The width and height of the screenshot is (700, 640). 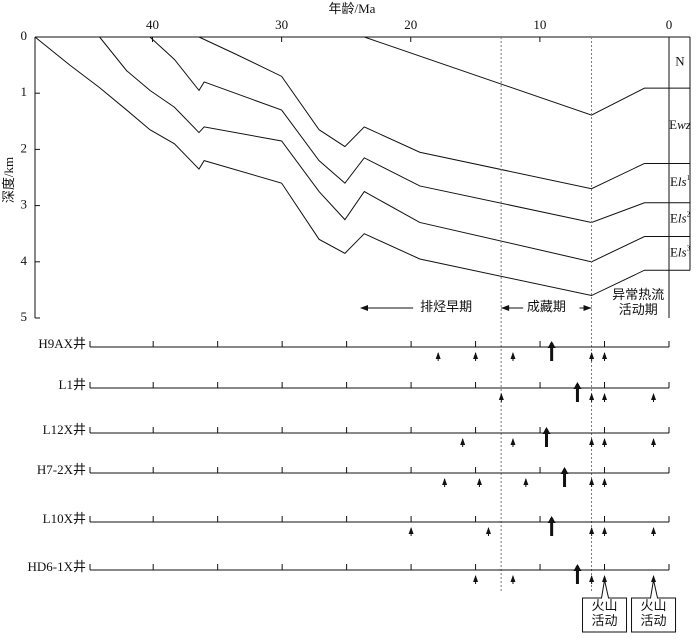 What do you see at coordinates (24, 91) in the screenshot?
I see `y-tick-label: 1` at bounding box center [24, 91].